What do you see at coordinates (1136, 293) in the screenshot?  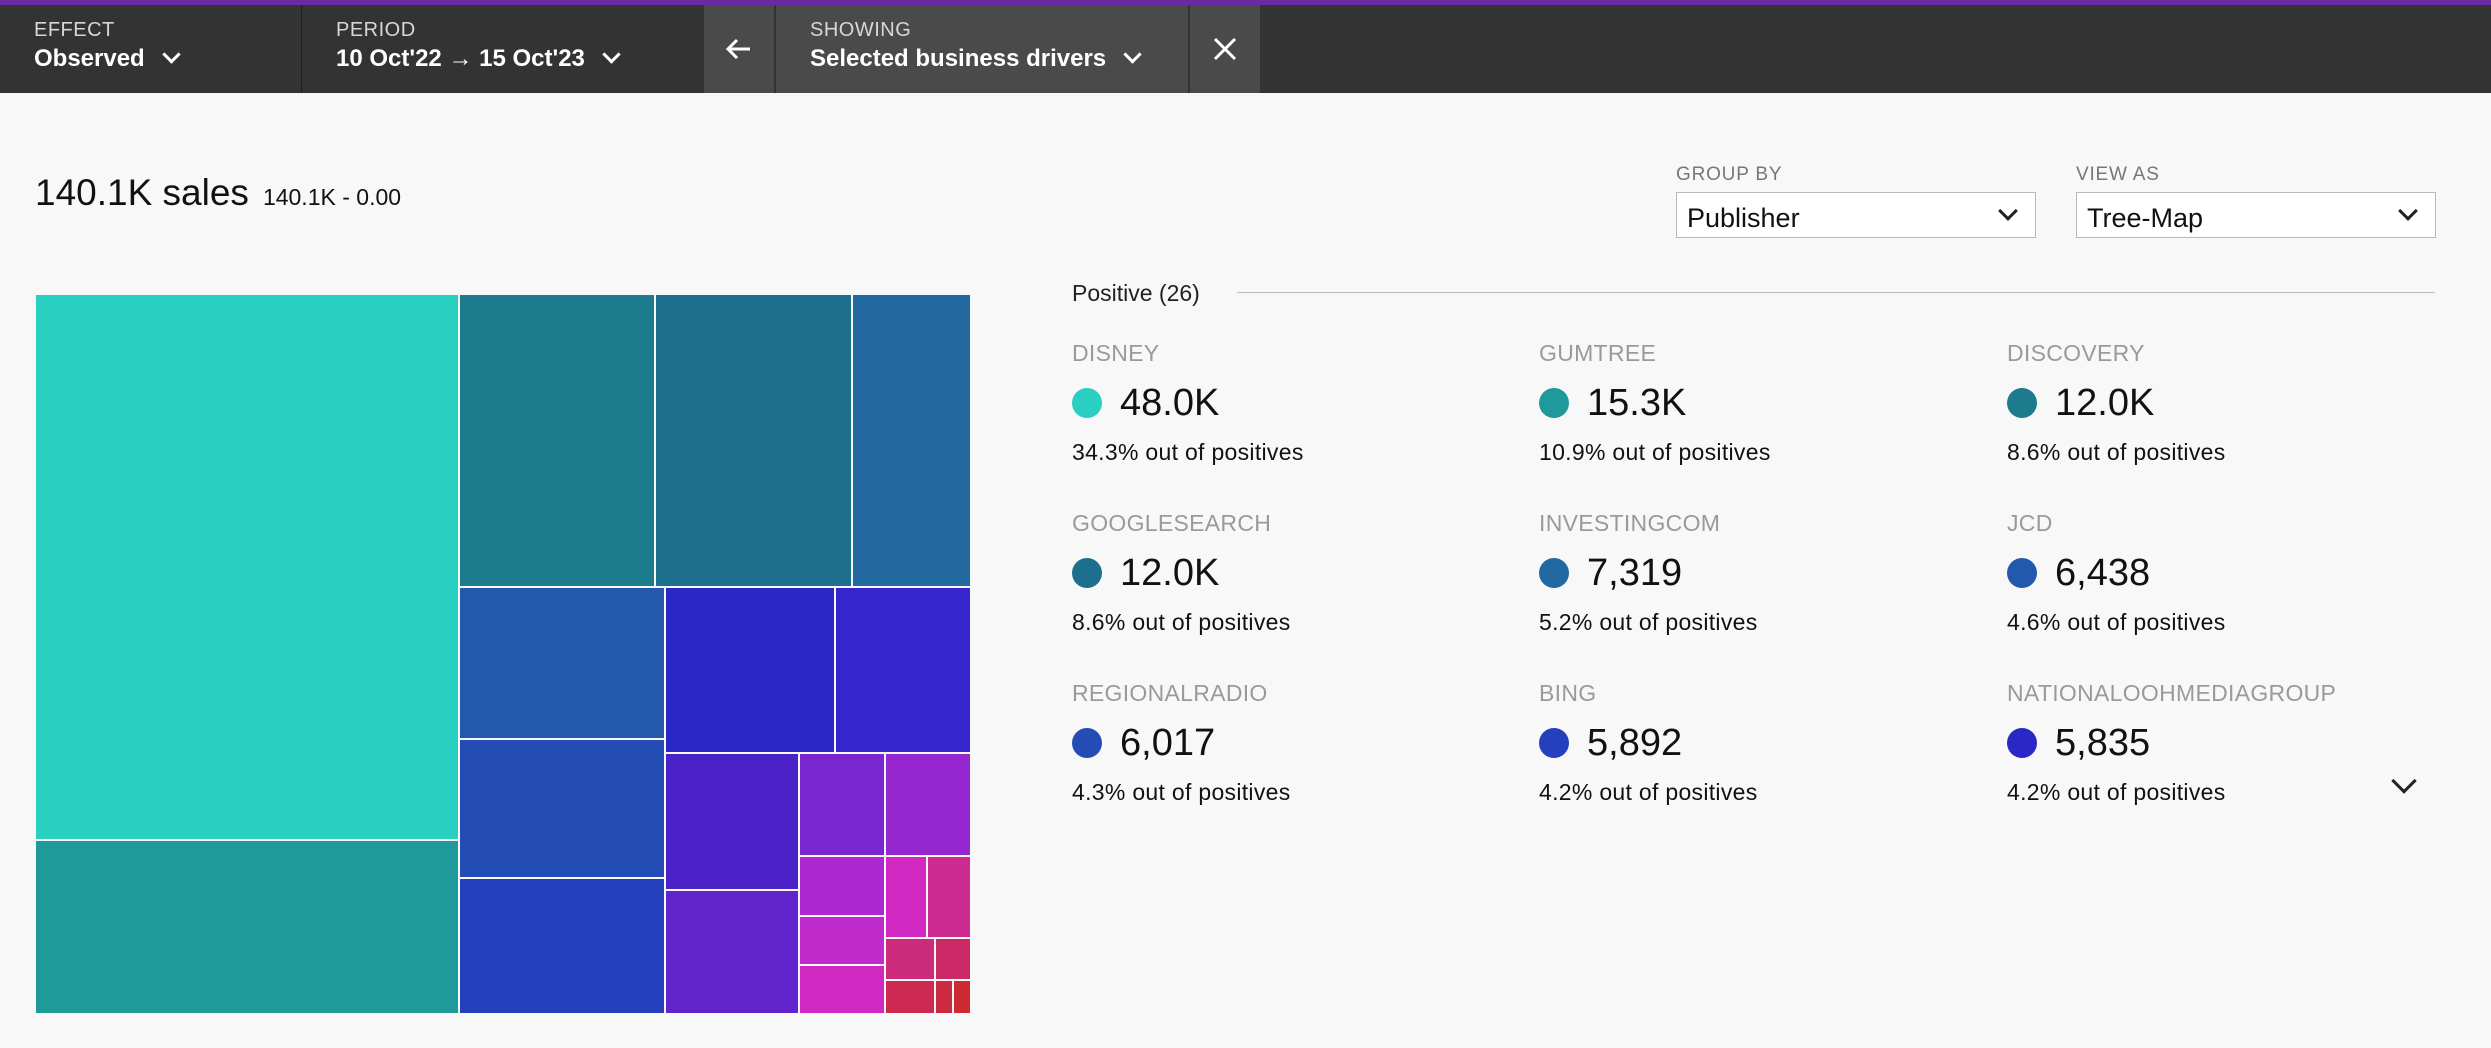 I see `positive-header: Positive (26)` at bounding box center [1136, 293].